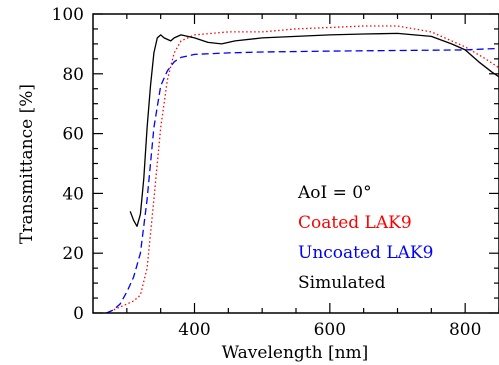  I want to click on legend-simulated: Simulated, so click(342, 283).